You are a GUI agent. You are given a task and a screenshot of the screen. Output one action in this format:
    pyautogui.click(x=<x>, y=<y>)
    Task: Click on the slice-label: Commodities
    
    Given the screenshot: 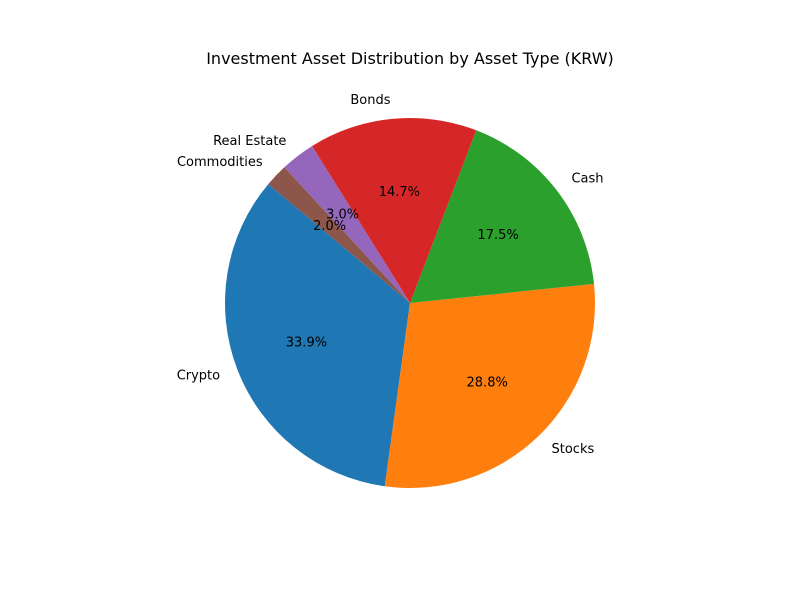 What is the action you would take?
    pyautogui.click(x=220, y=162)
    